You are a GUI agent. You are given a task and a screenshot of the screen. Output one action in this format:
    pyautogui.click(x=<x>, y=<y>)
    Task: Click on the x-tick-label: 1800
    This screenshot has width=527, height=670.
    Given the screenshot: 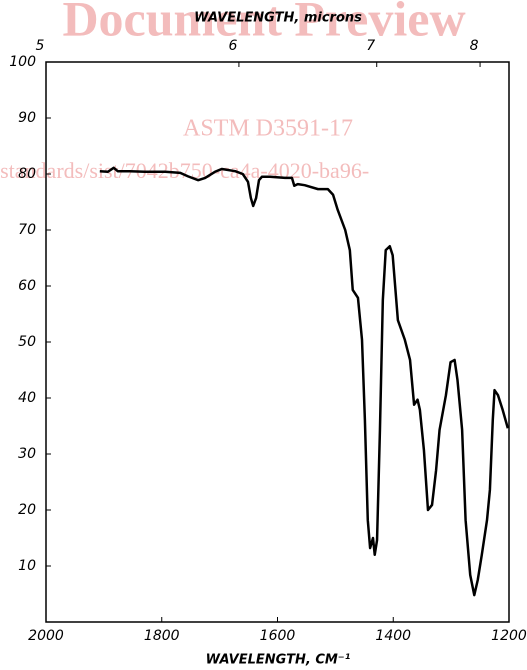 What is the action you would take?
    pyautogui.click(x=162, y=636)
    